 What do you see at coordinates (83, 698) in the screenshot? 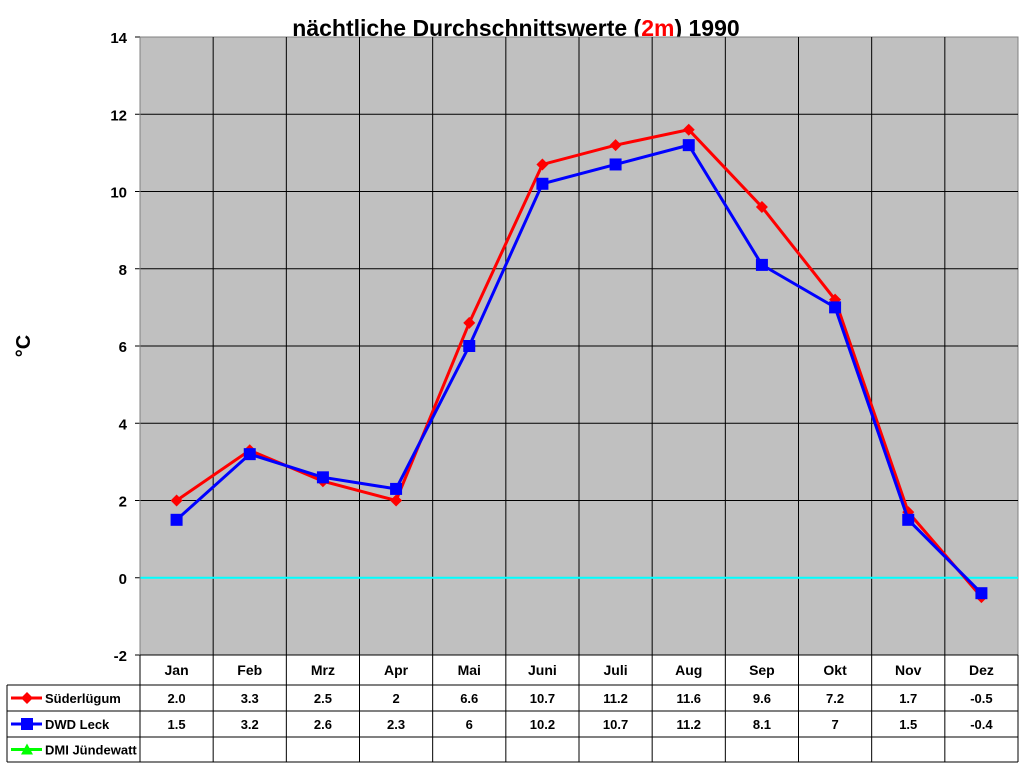
I see `legend-label: Süderlügum` at bounding box center [83, 698].